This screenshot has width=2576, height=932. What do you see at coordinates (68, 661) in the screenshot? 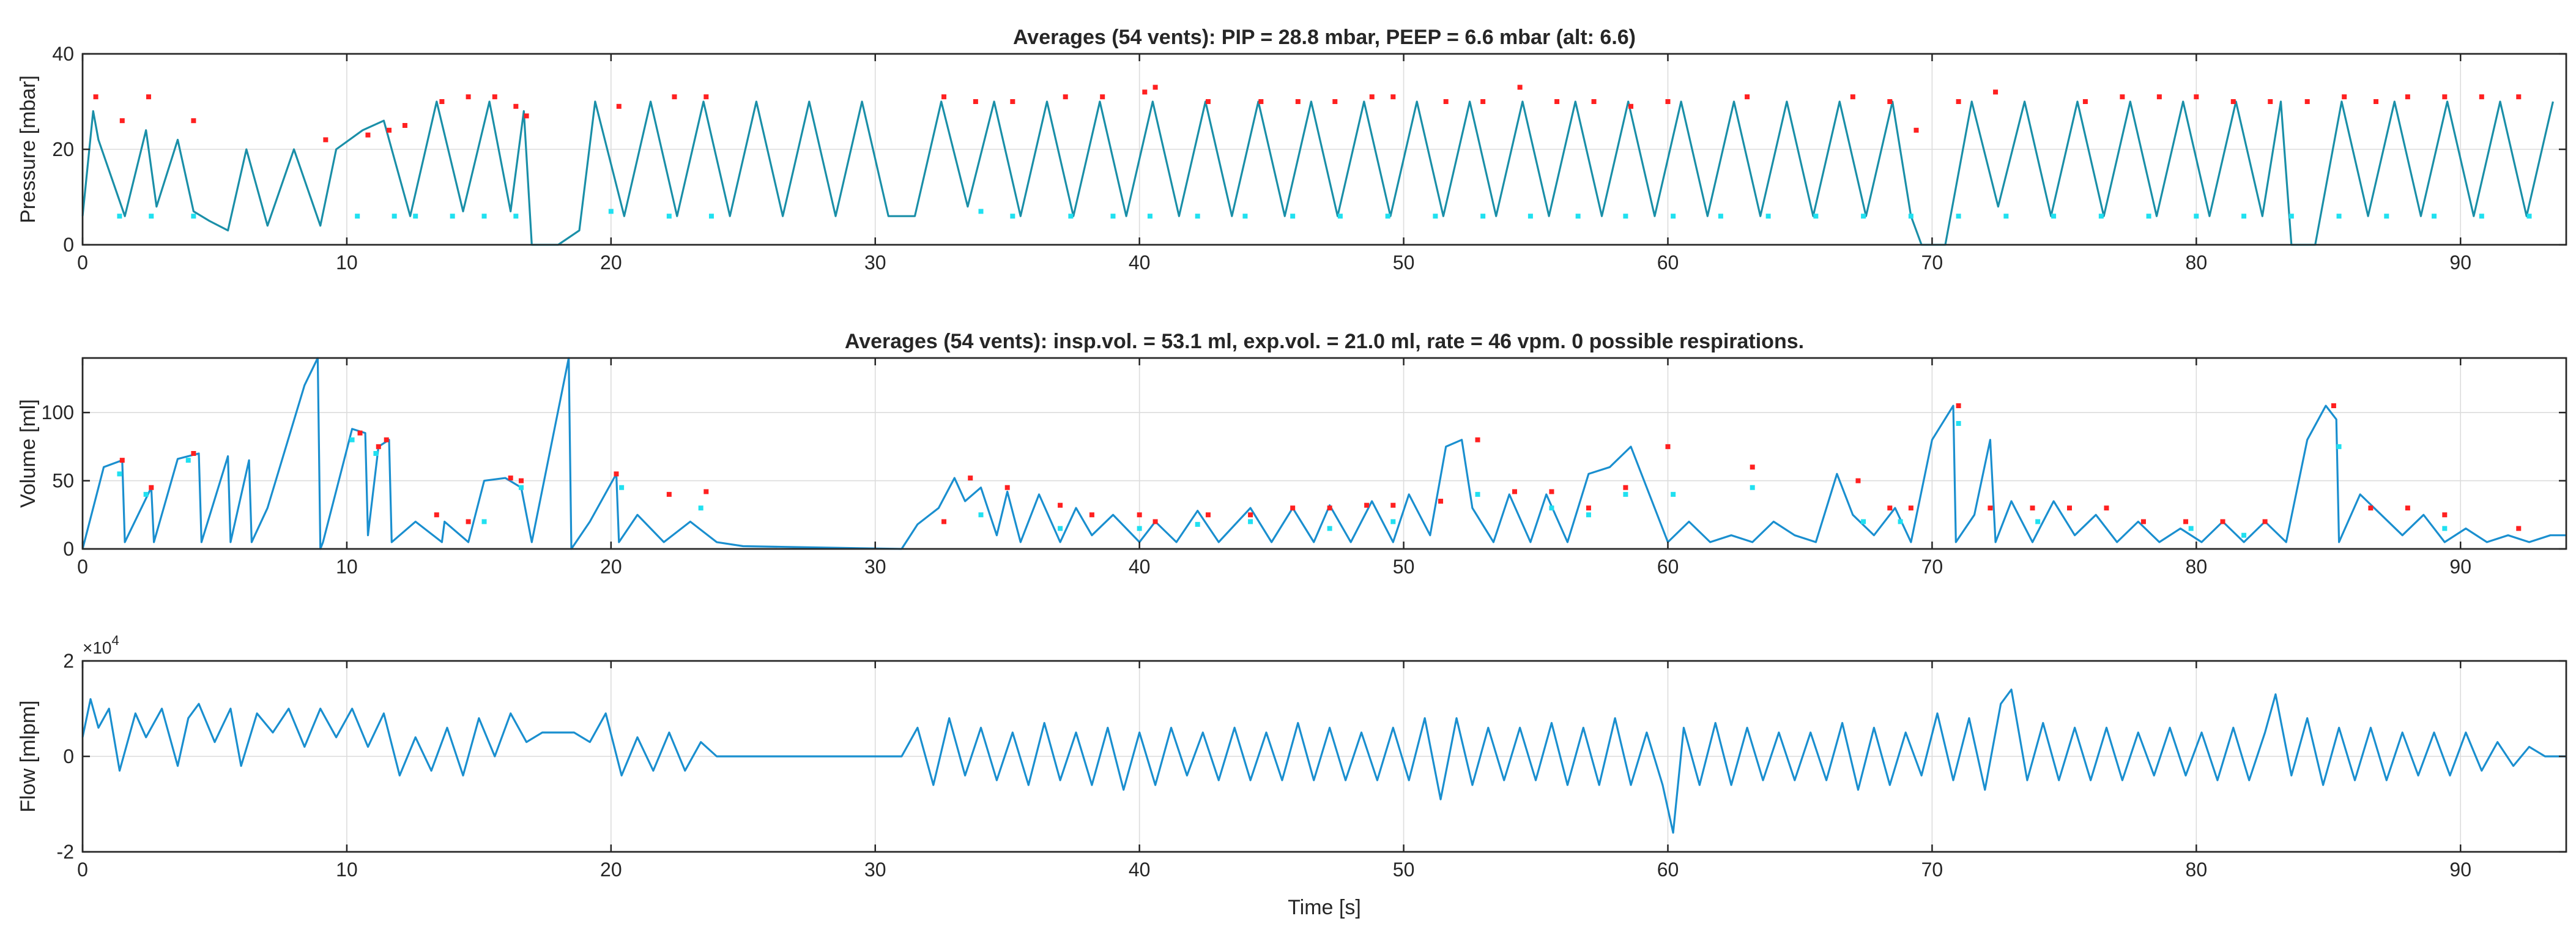
I see `flow-y-tick-label: 2` at bounding box center [68, 661].